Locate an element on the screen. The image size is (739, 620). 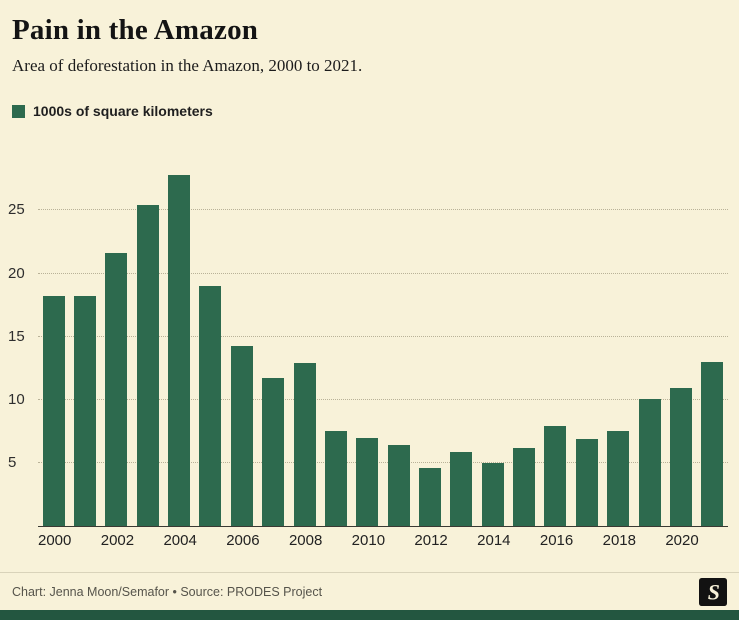
x-tick-label: 2018 is located at coordinates (619, 540).